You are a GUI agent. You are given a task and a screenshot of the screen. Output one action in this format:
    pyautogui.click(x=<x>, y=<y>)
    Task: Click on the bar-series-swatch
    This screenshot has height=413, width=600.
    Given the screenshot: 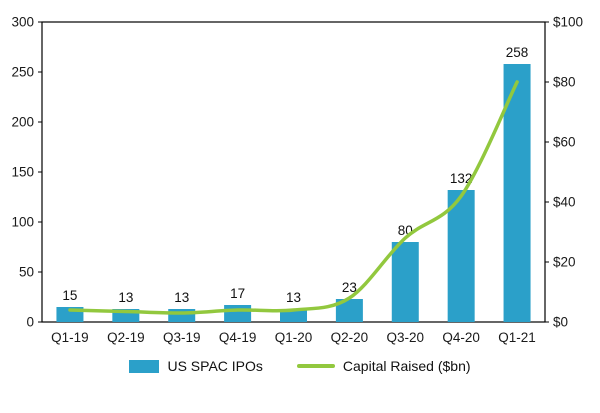 What is the action you would take?
    pyautogui.click(x=144, y=366)
    